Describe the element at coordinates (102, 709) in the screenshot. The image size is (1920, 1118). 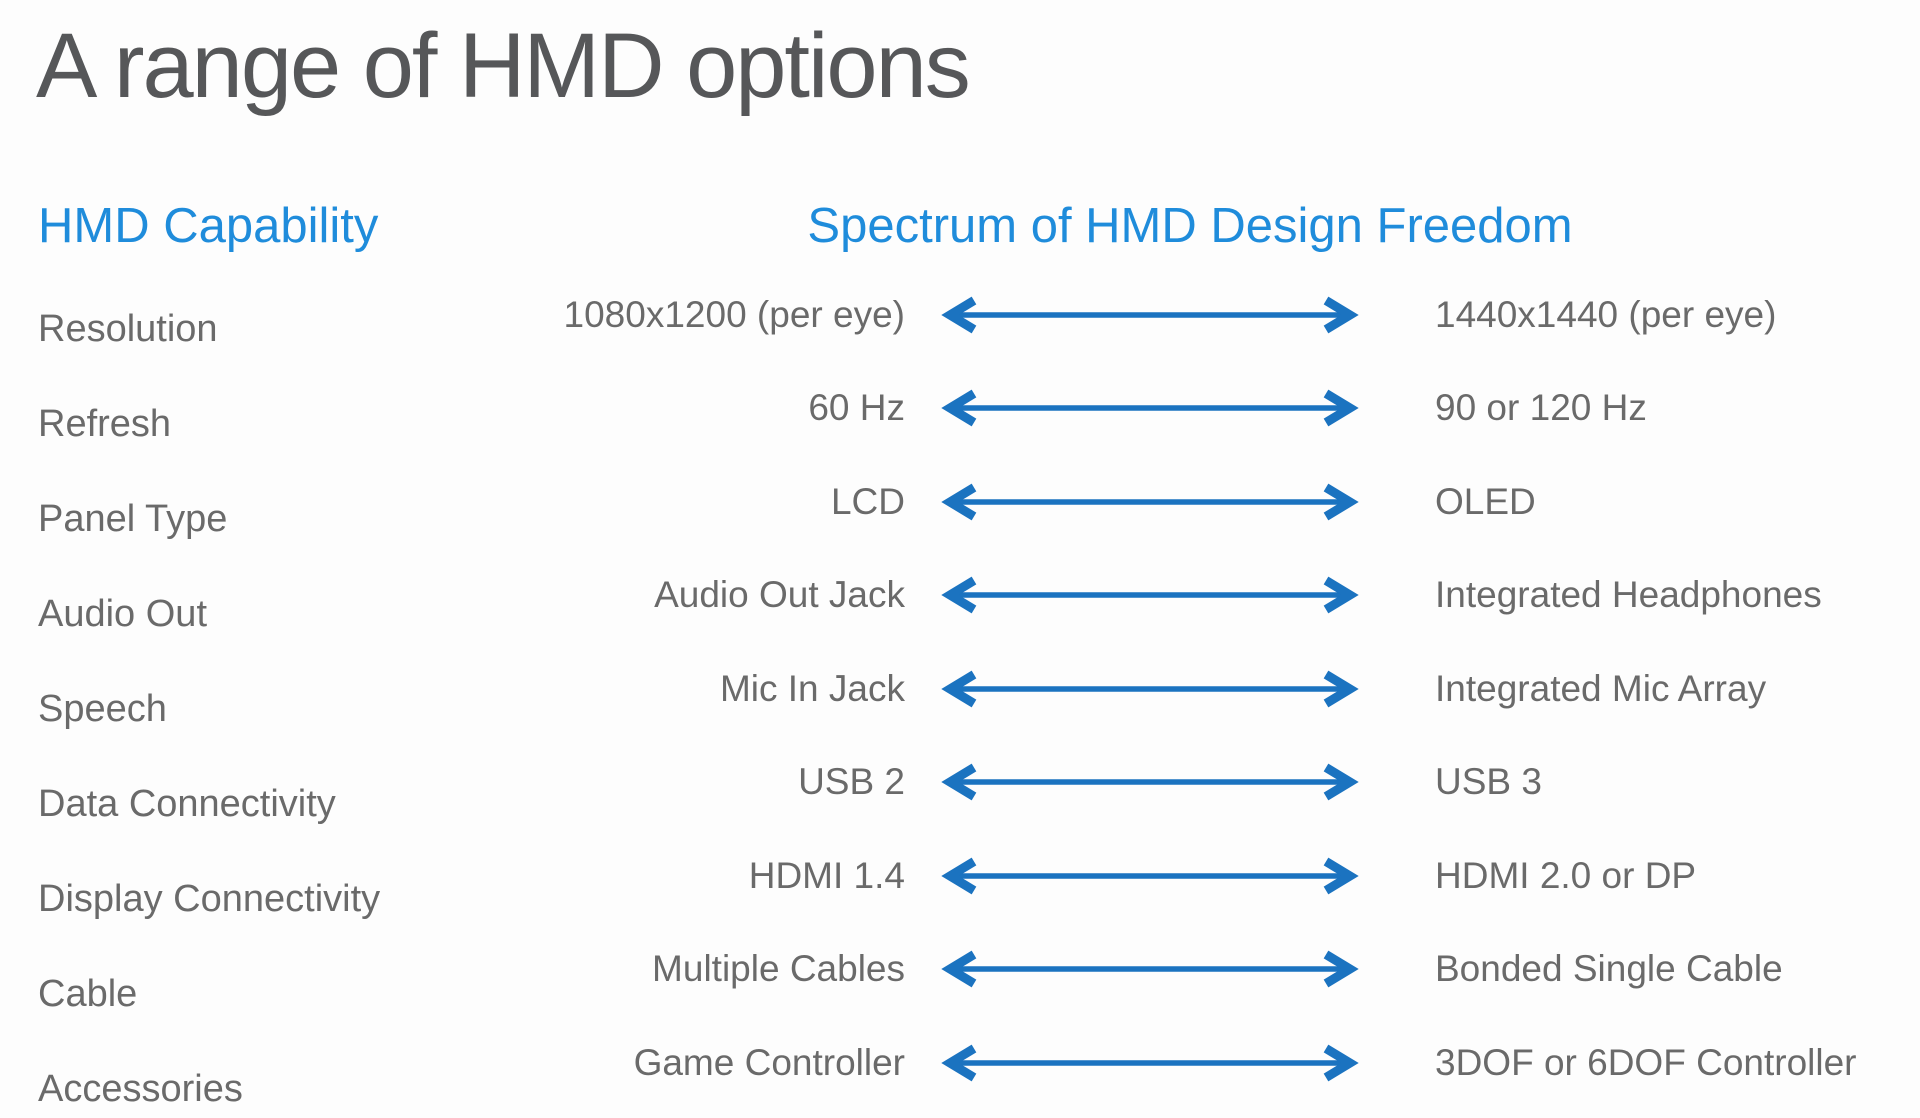
I see `capability-item: Speech` at that location.